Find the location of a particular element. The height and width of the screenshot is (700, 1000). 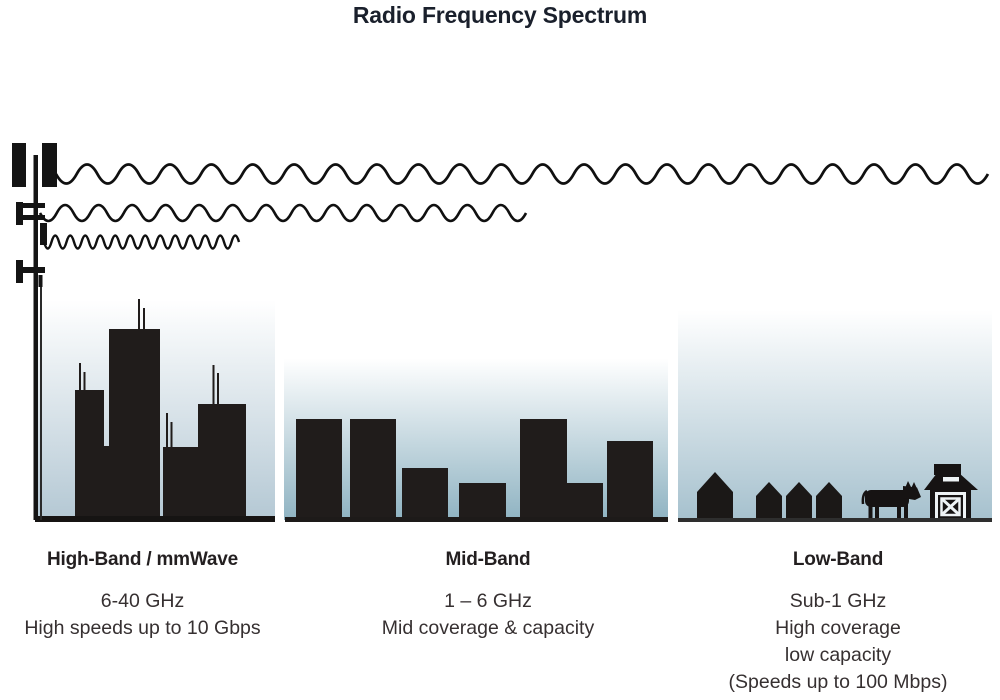

mid-band-description: Mid coverage & capacity is located at coordinates (488, 628).